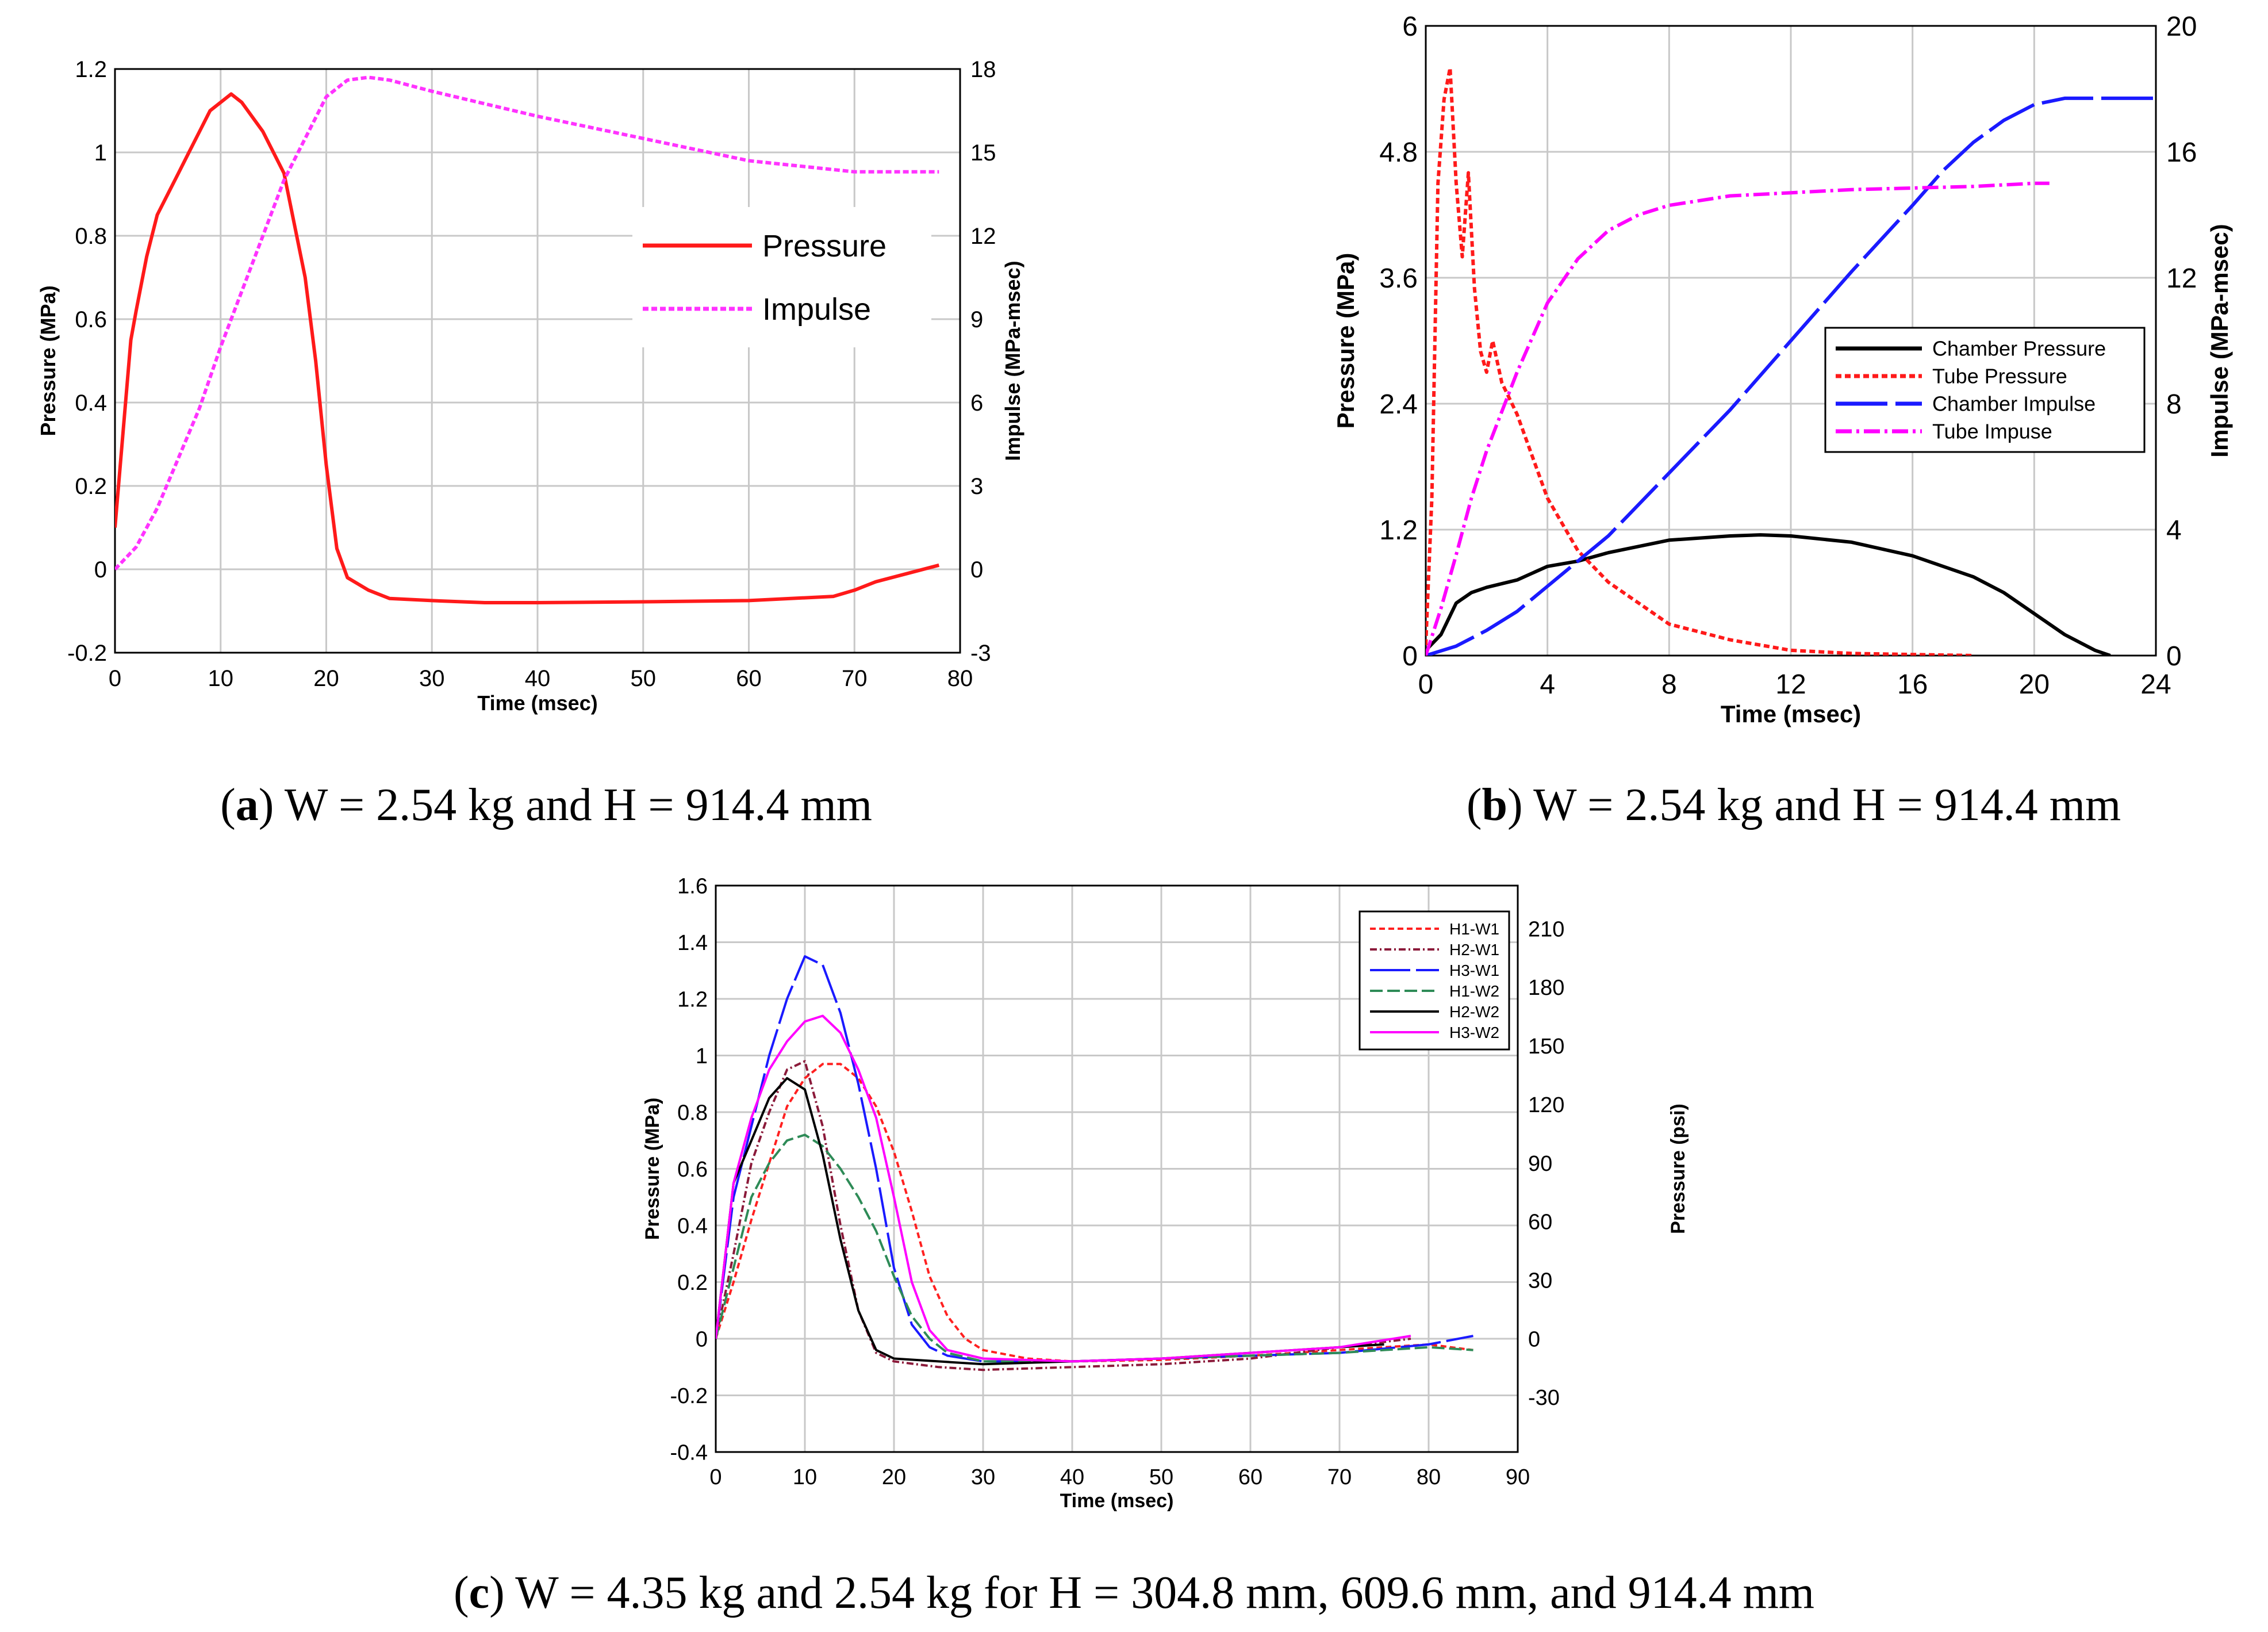  What do you see at coordinates (2181, 152) in the screenshot?
I see `y2-tick-label: 16` at bounding box center [2181, 152].